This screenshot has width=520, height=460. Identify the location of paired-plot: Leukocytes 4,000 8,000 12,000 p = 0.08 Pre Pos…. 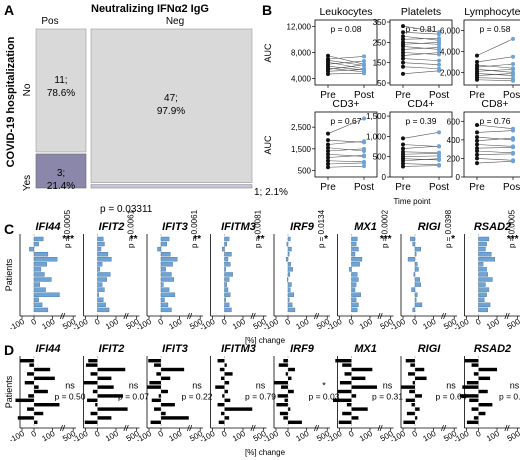
(332, 53).